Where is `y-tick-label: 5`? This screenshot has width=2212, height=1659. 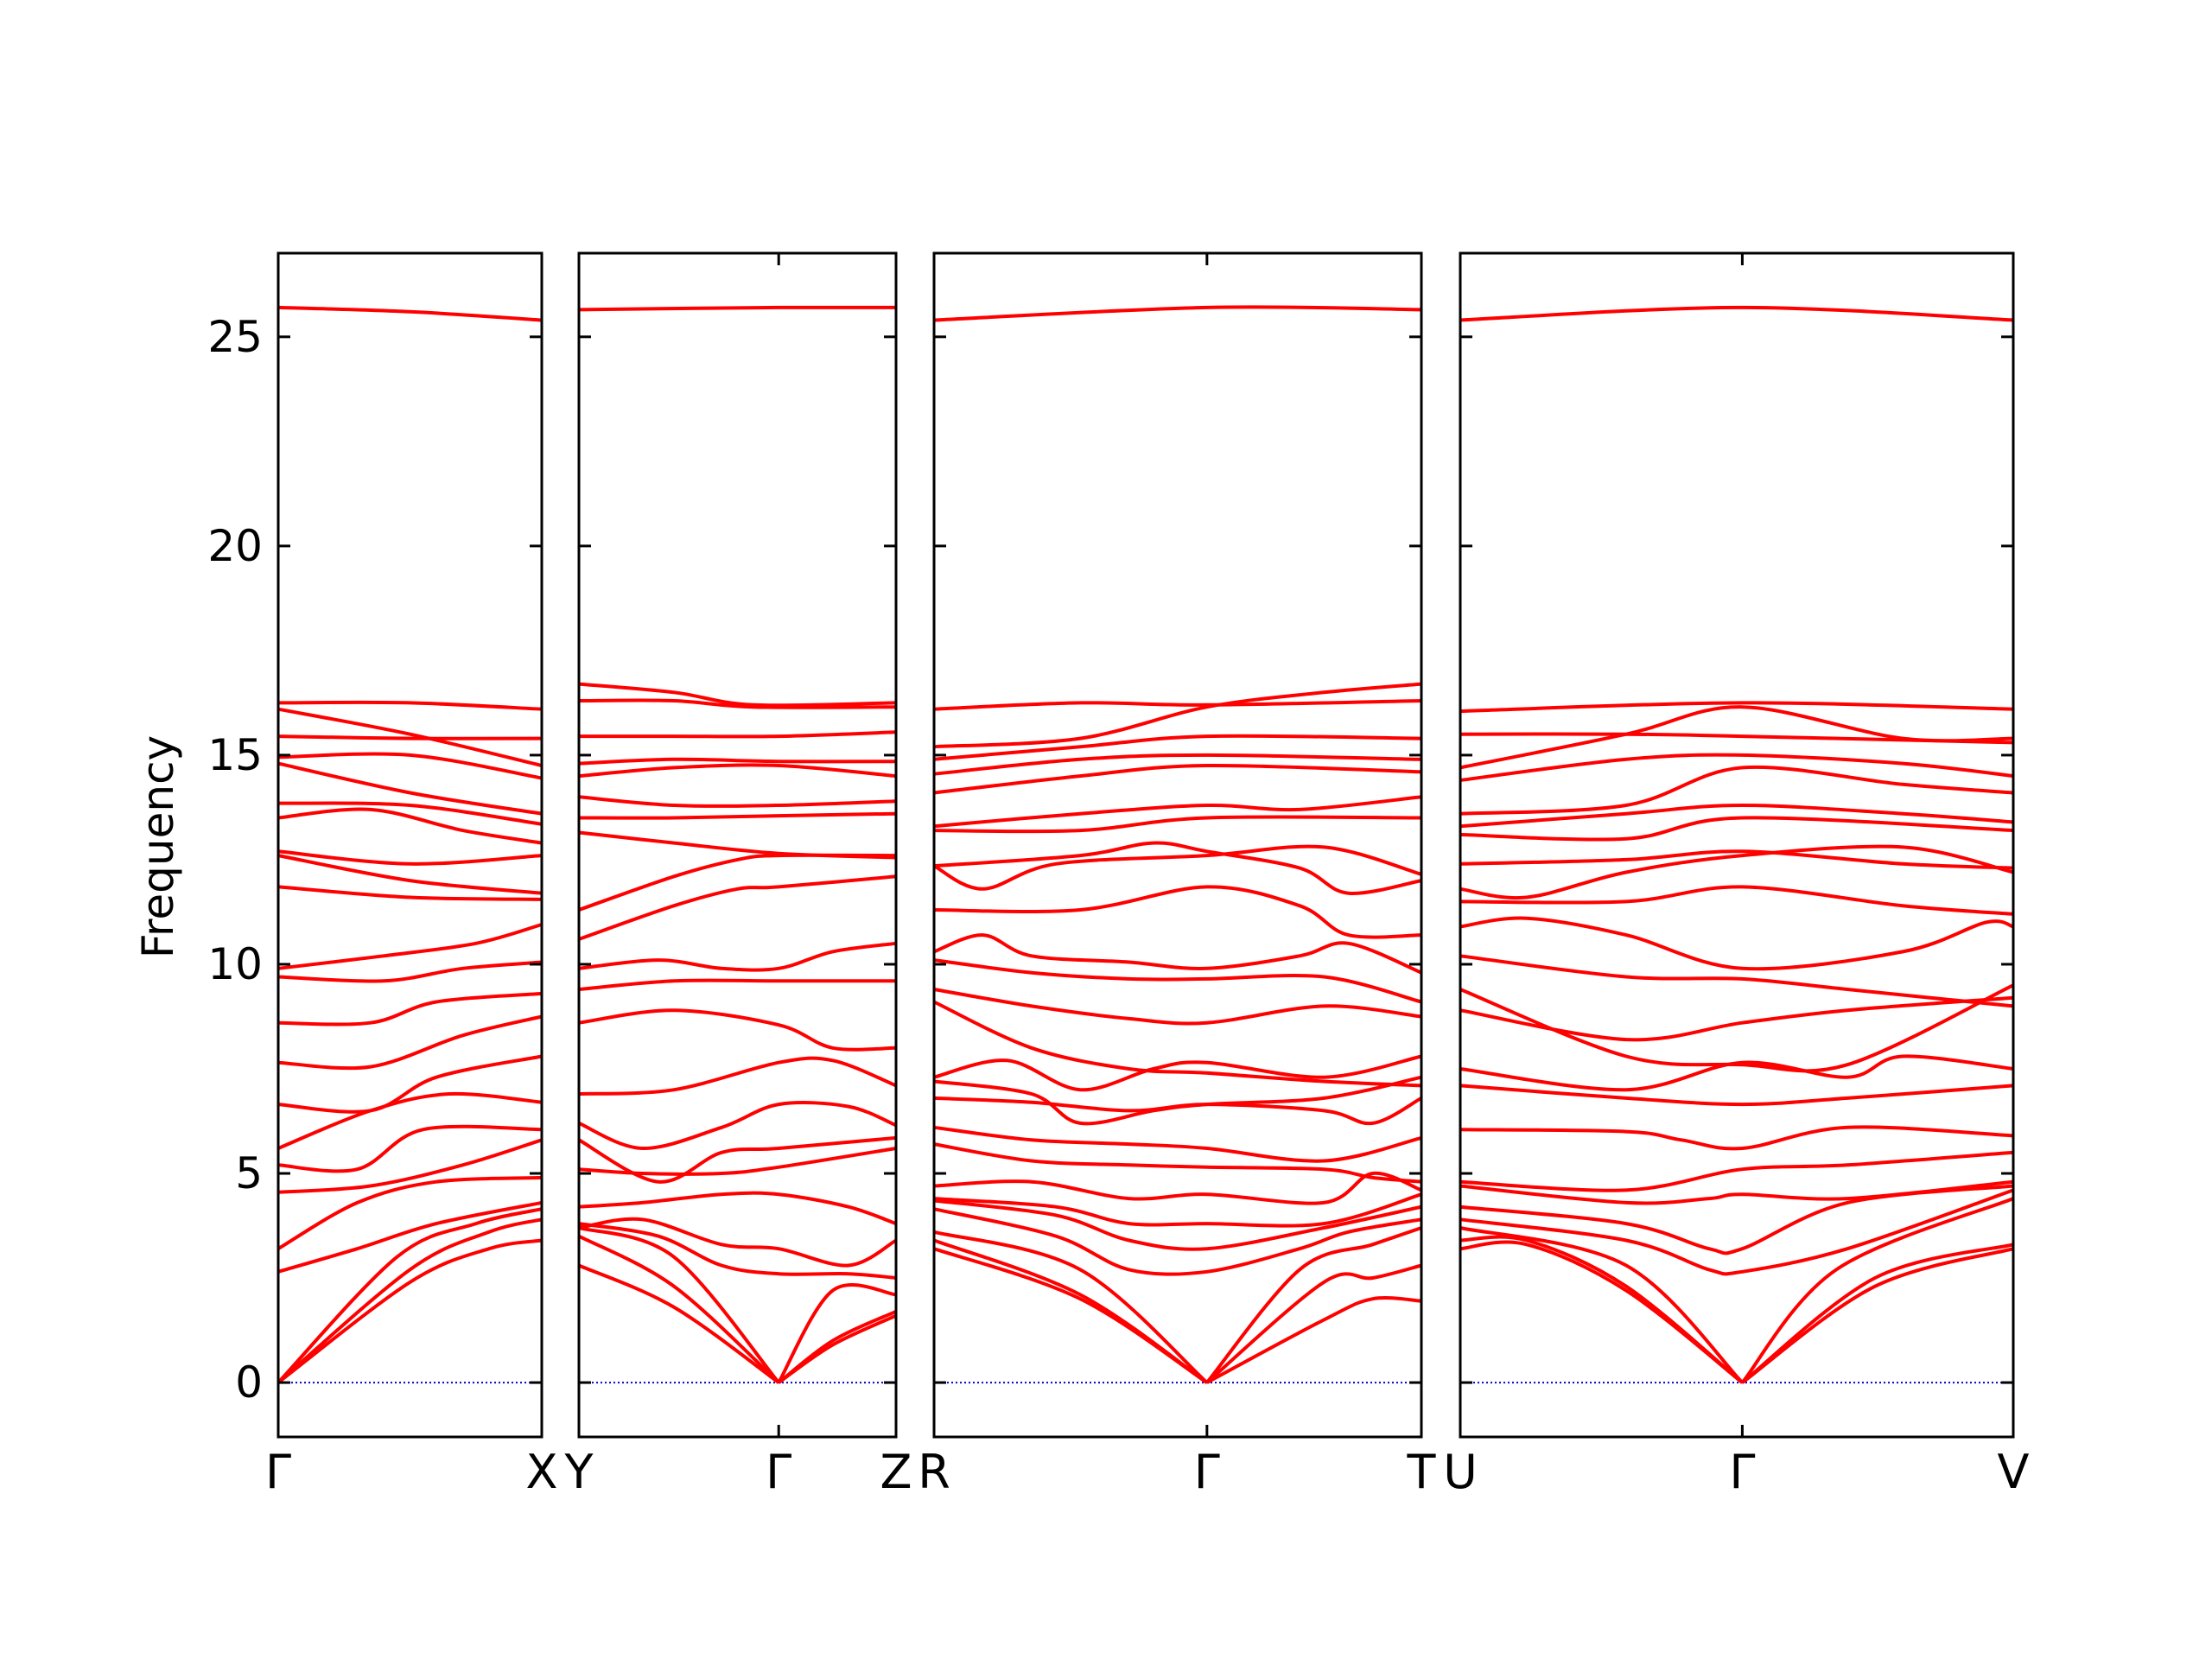 y-tick-label: 5 is located at coordinates (249, 1173).